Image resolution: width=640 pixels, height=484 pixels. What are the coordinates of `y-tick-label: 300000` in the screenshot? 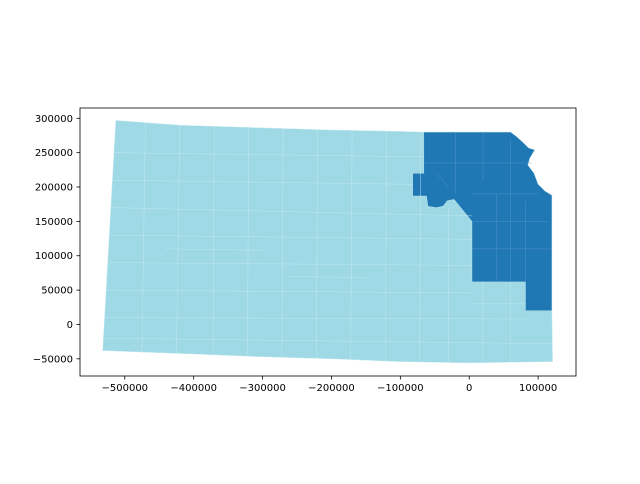 It's located at (54, 119).